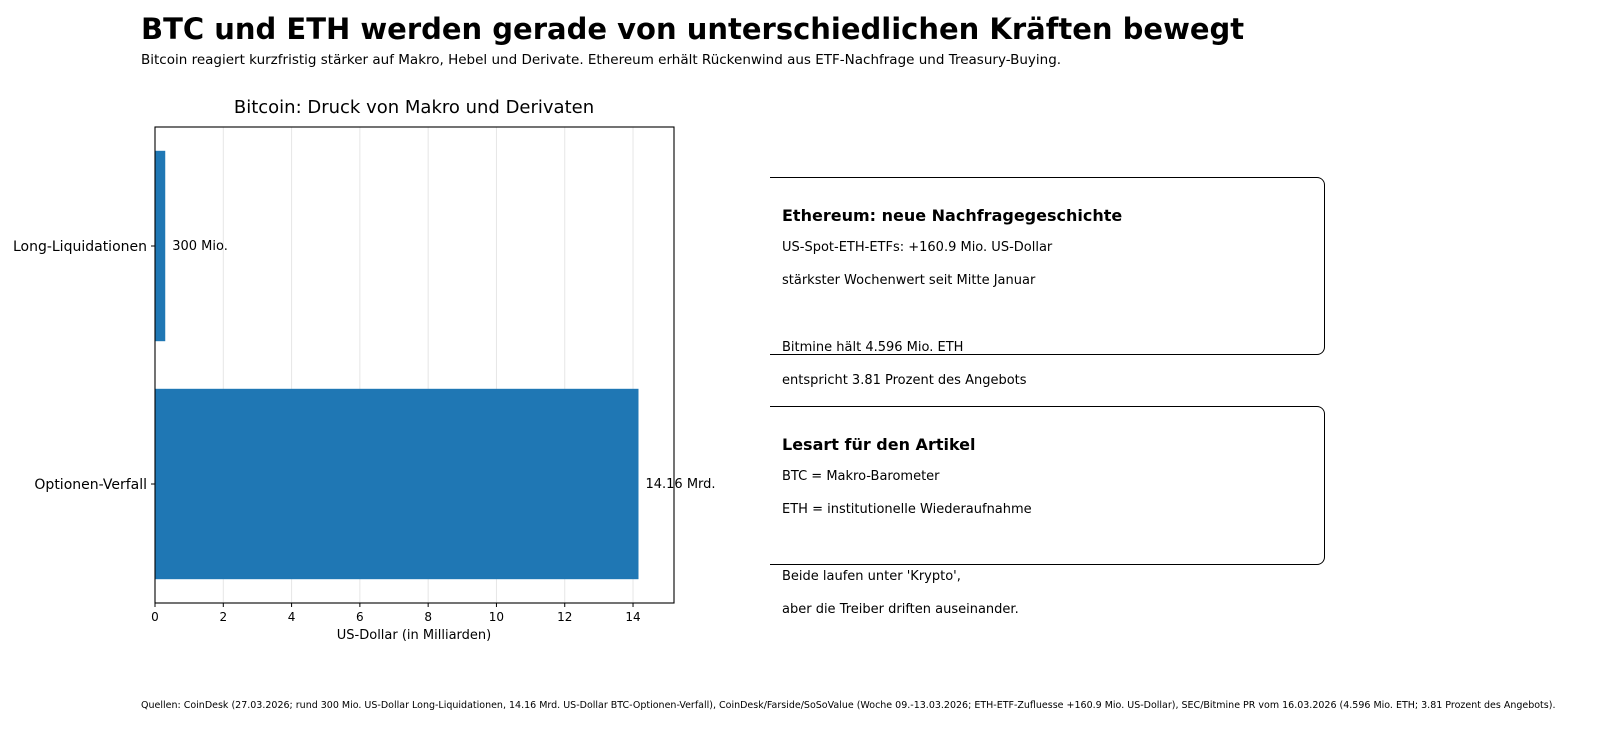  What do you see at coordinates (917, 247) in the screenshot?
I see `eth-line: US-Spot-ETH-ETFs: +160.9 Mio. US-Dollar` at bounding box center [917, 247].